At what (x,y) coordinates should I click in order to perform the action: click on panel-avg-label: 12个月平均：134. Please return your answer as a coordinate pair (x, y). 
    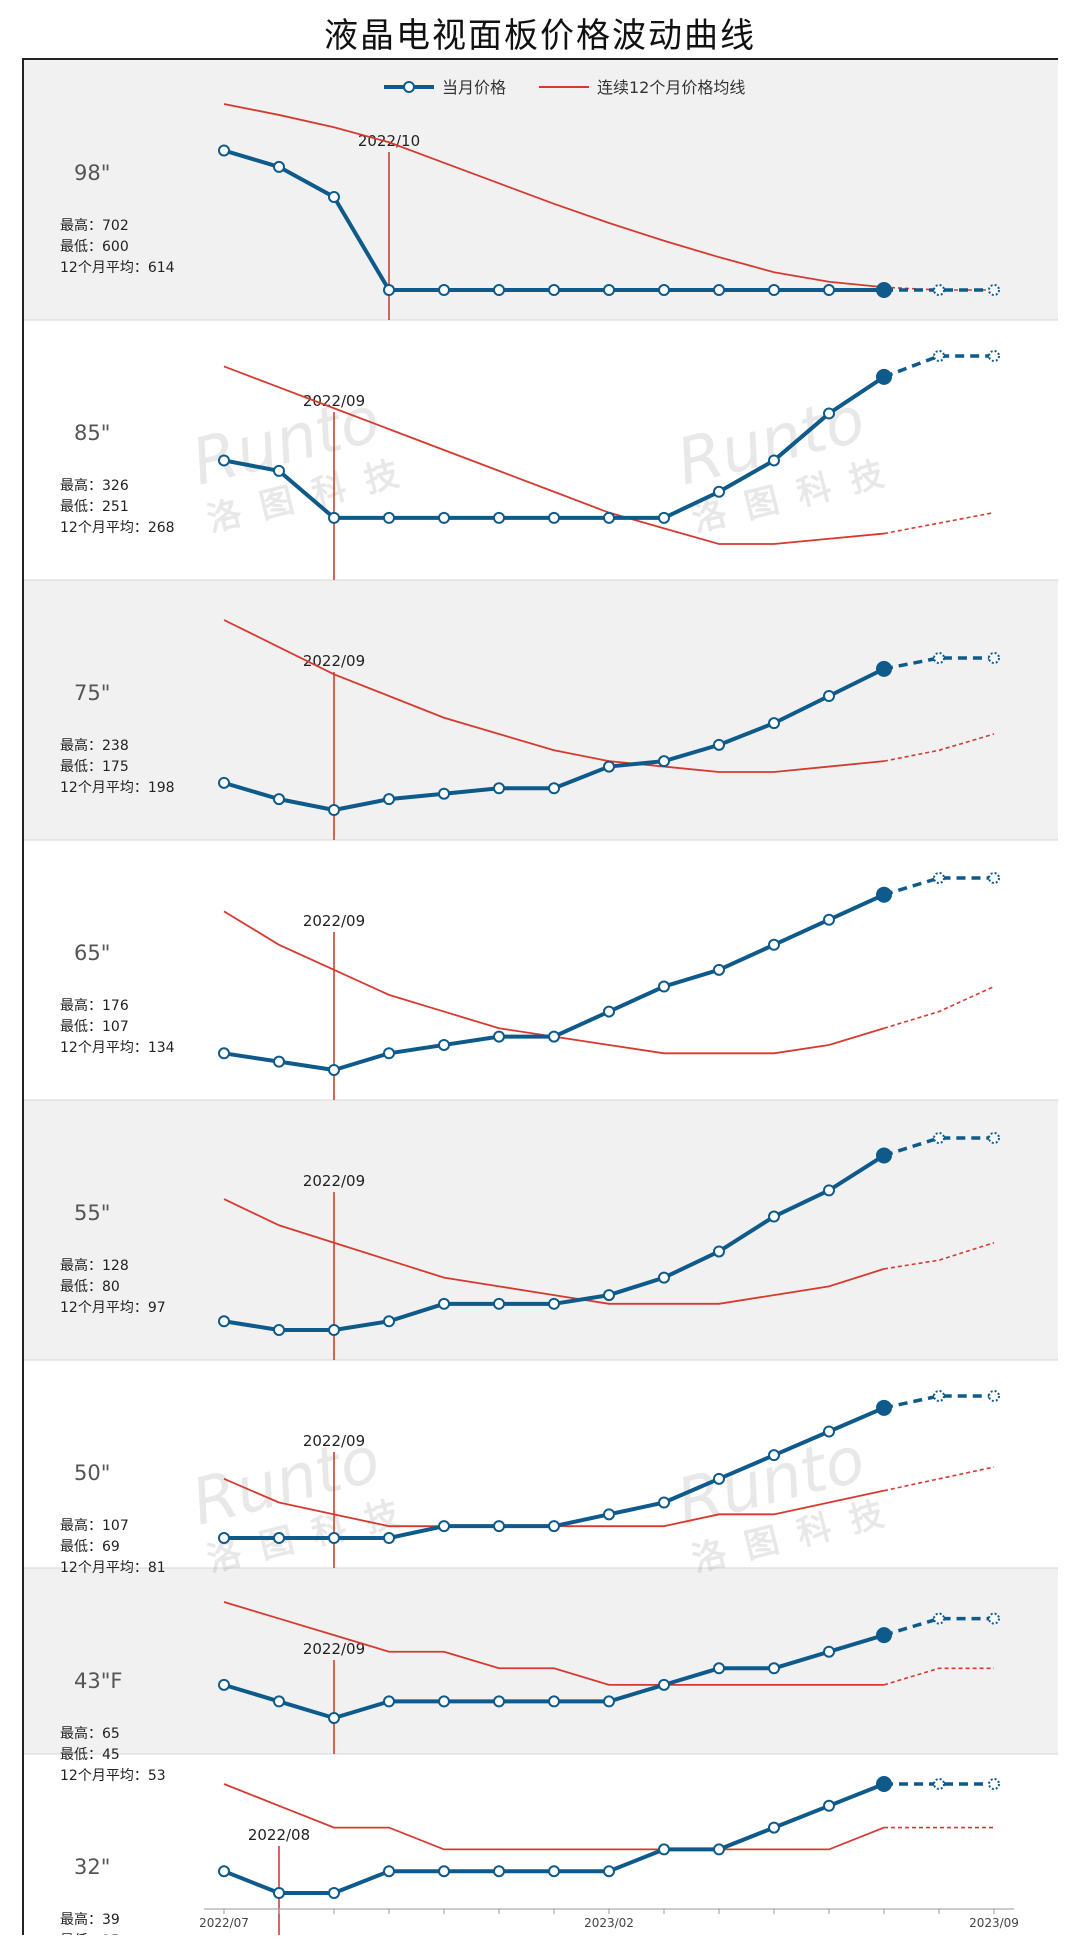
    Looking at the image, I should click on (117, 1048).